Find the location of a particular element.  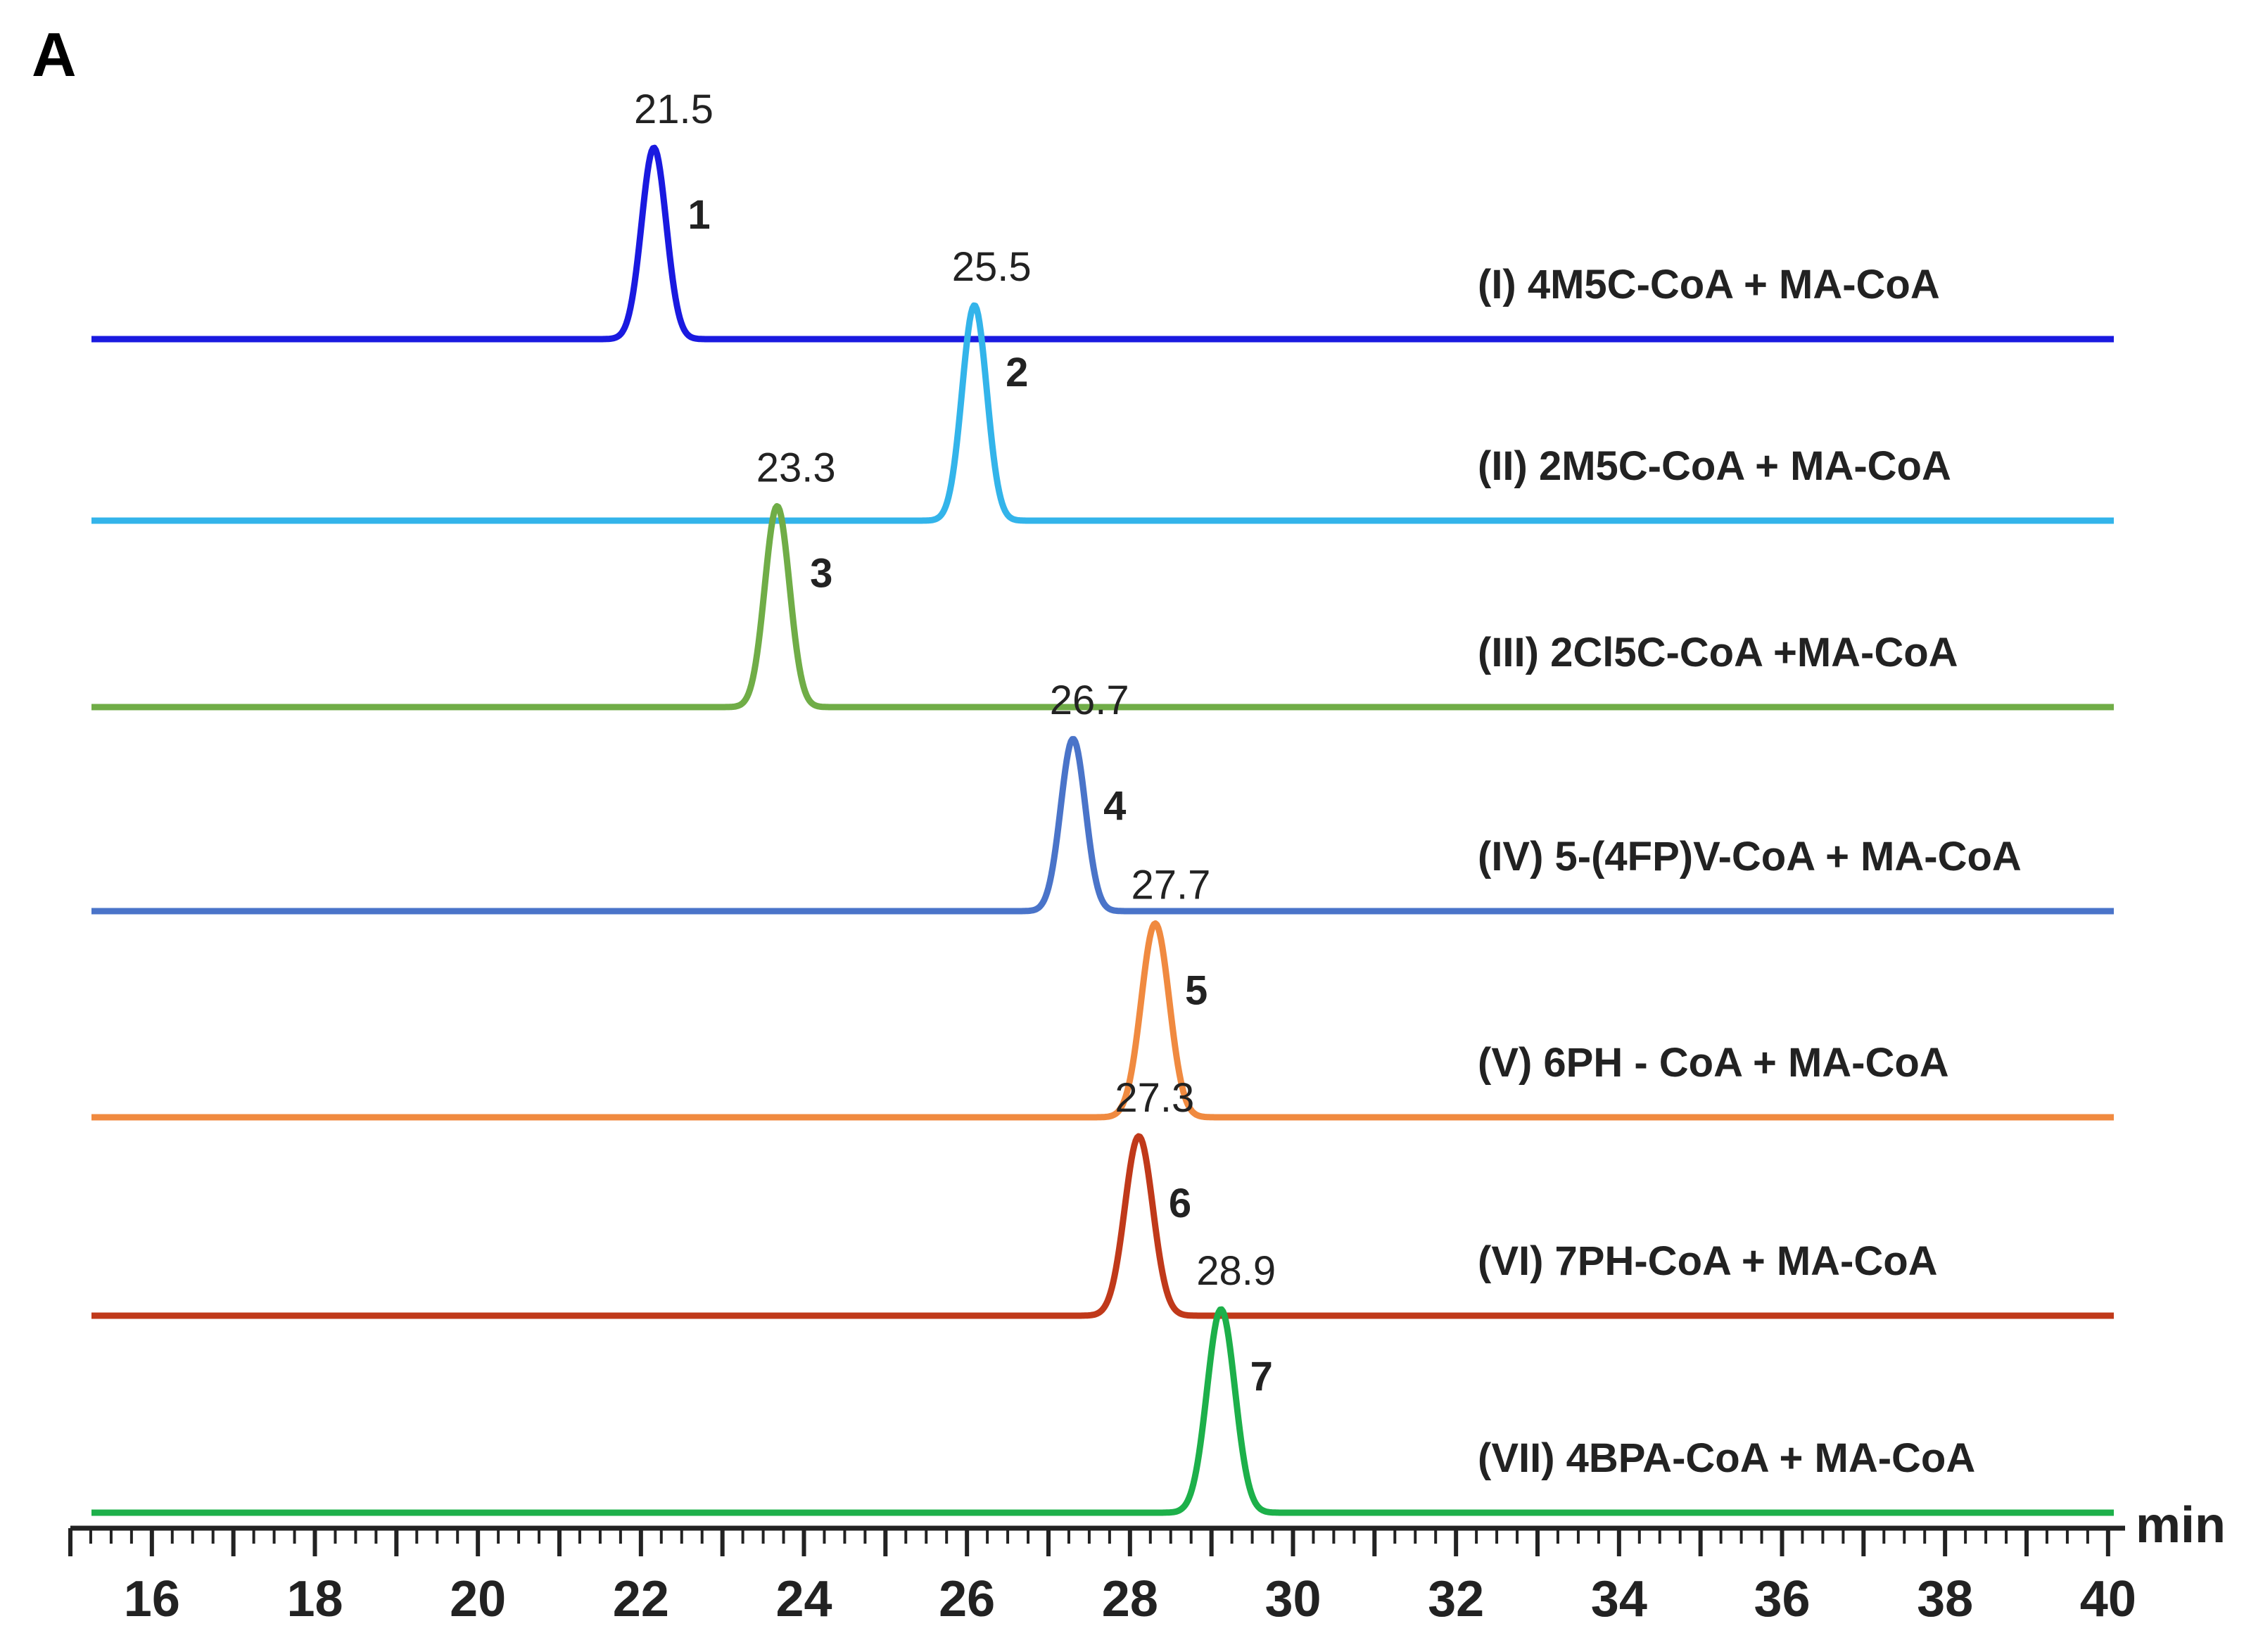

x-tick-label: 24 is located at coordinates (803, 1599).